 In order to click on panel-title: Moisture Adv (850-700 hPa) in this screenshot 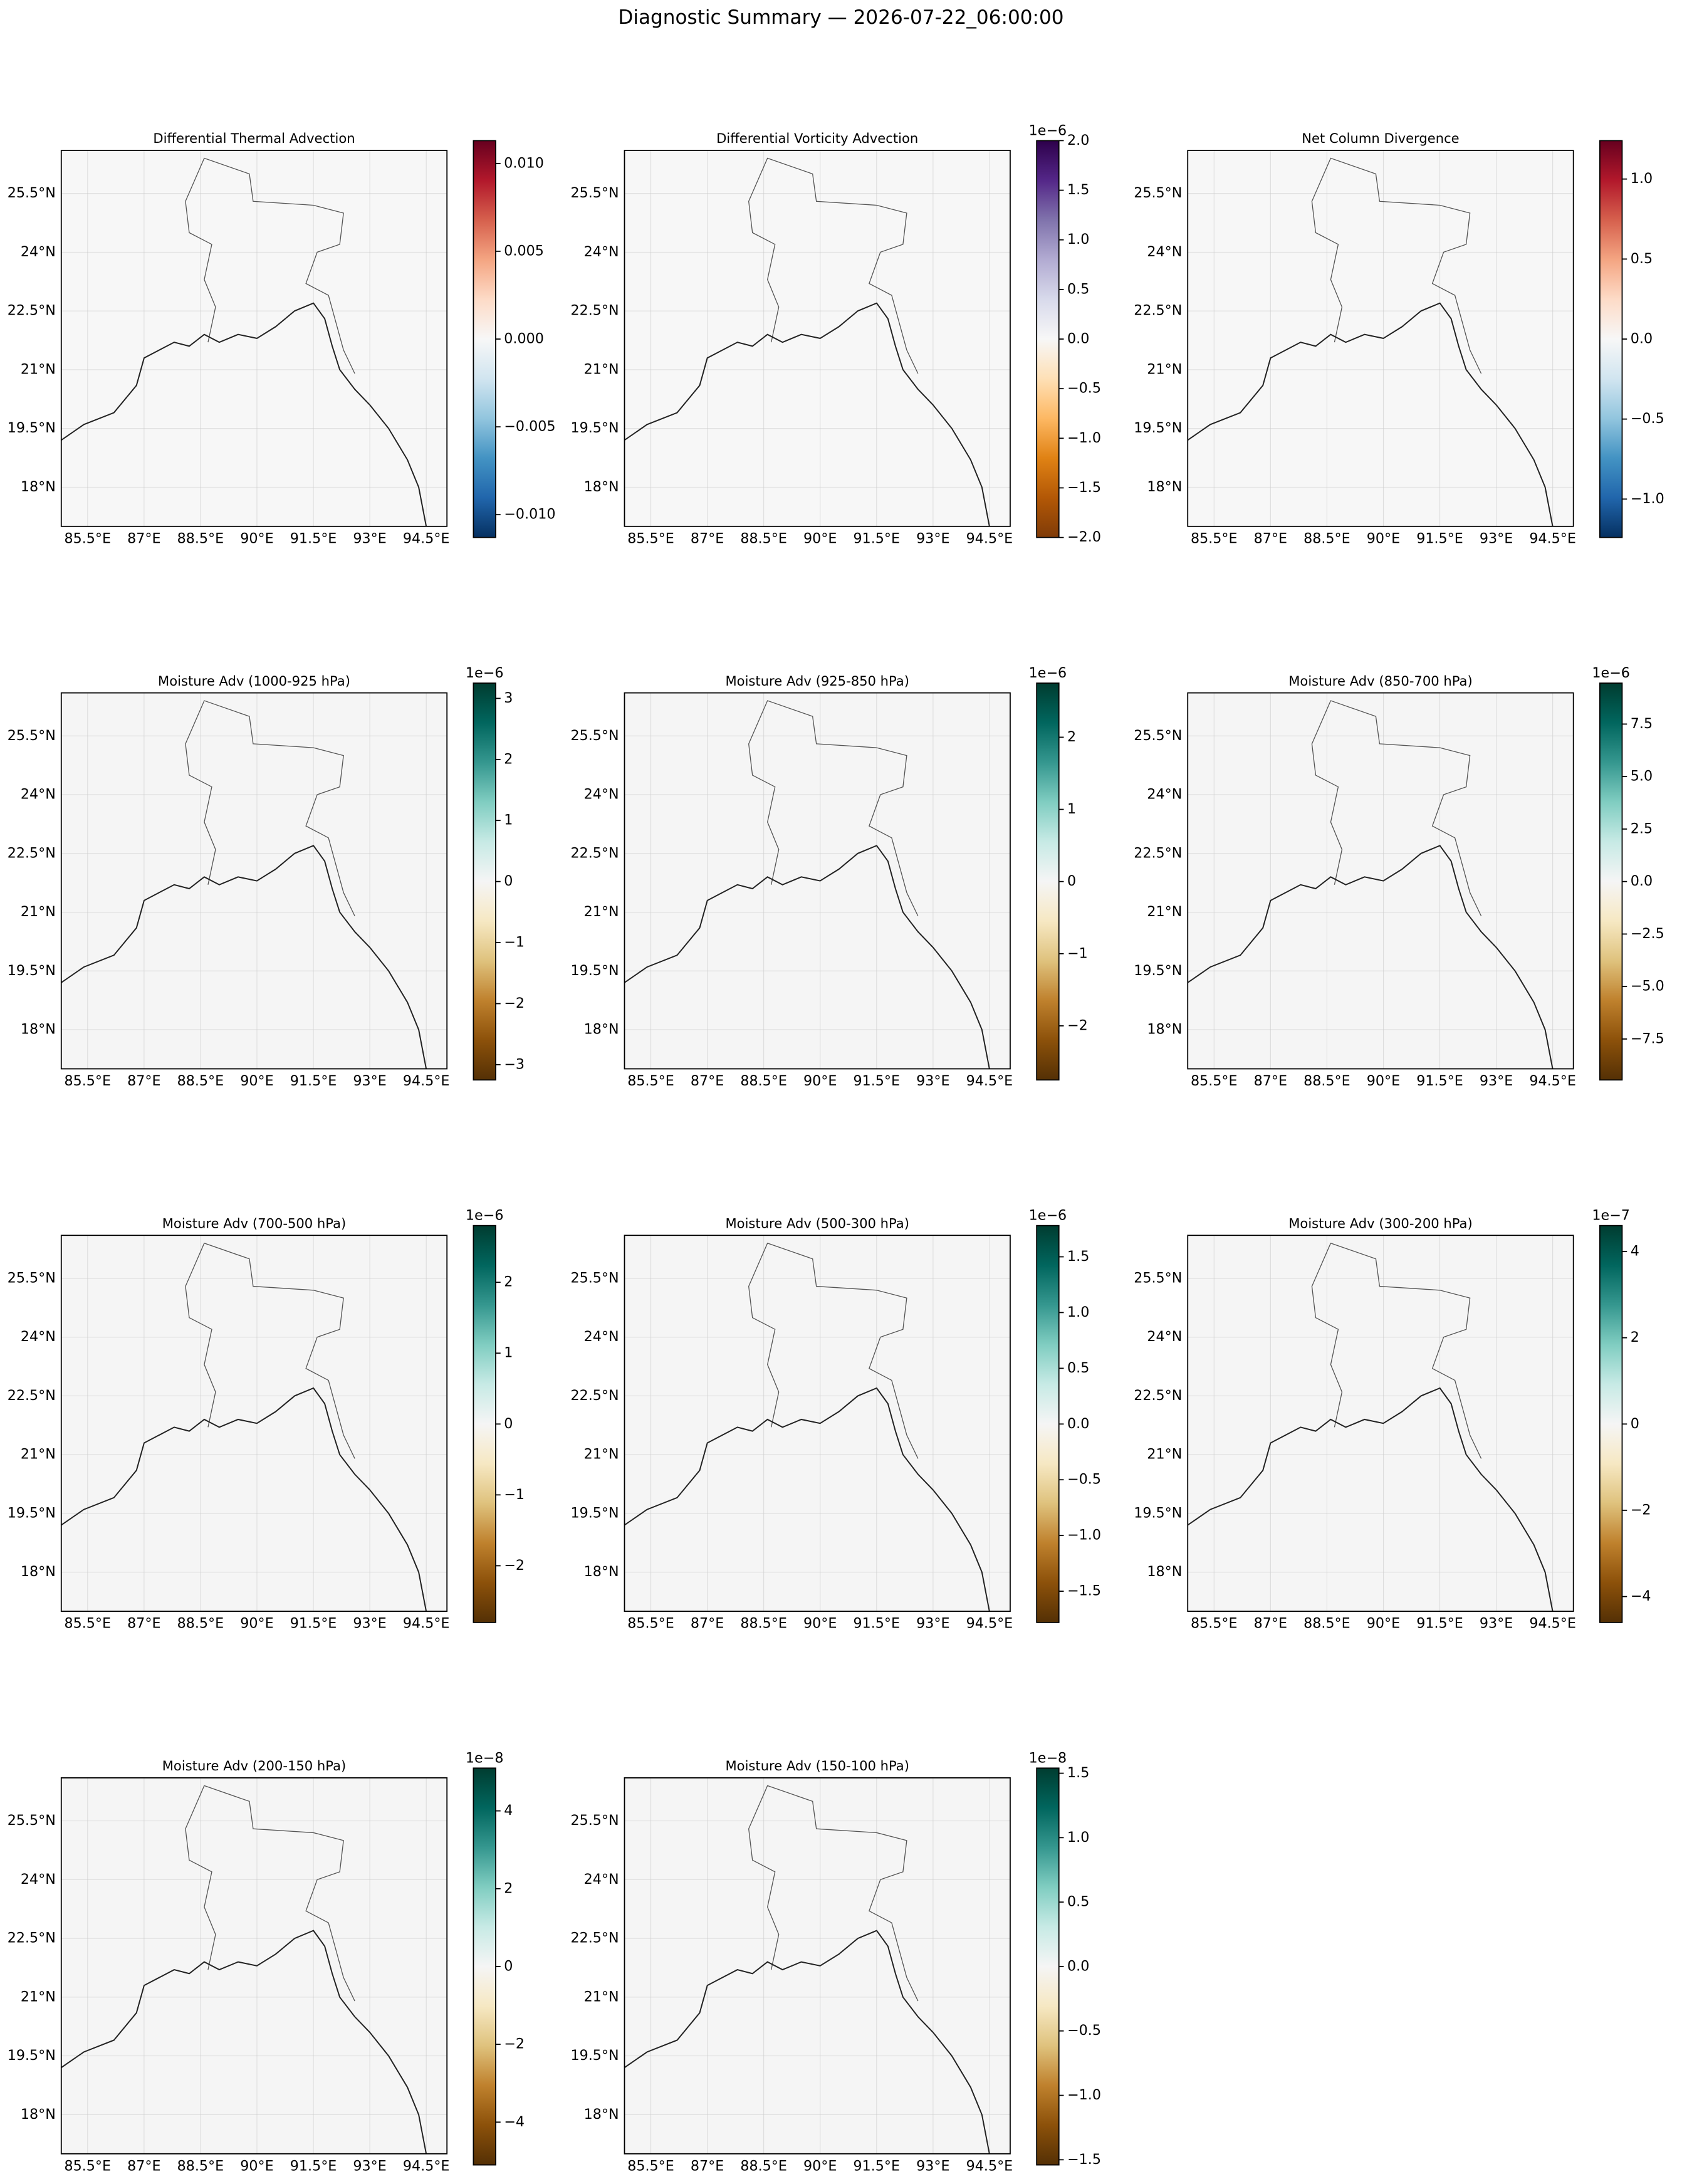, I will do `click(1380, 681)`.